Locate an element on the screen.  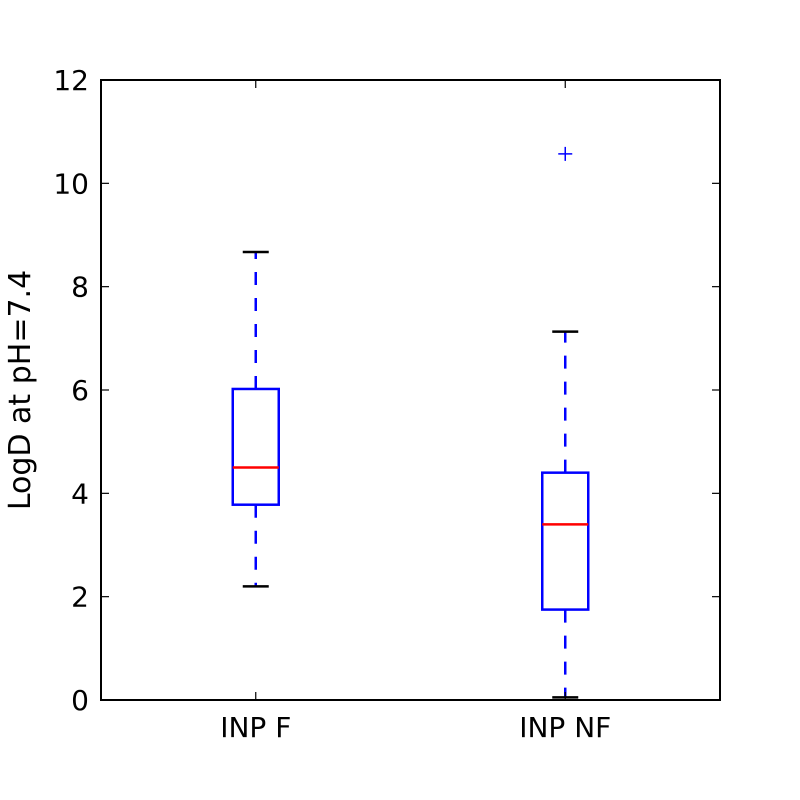
y-tick-label: 12 is located at coordinates (71, 80).